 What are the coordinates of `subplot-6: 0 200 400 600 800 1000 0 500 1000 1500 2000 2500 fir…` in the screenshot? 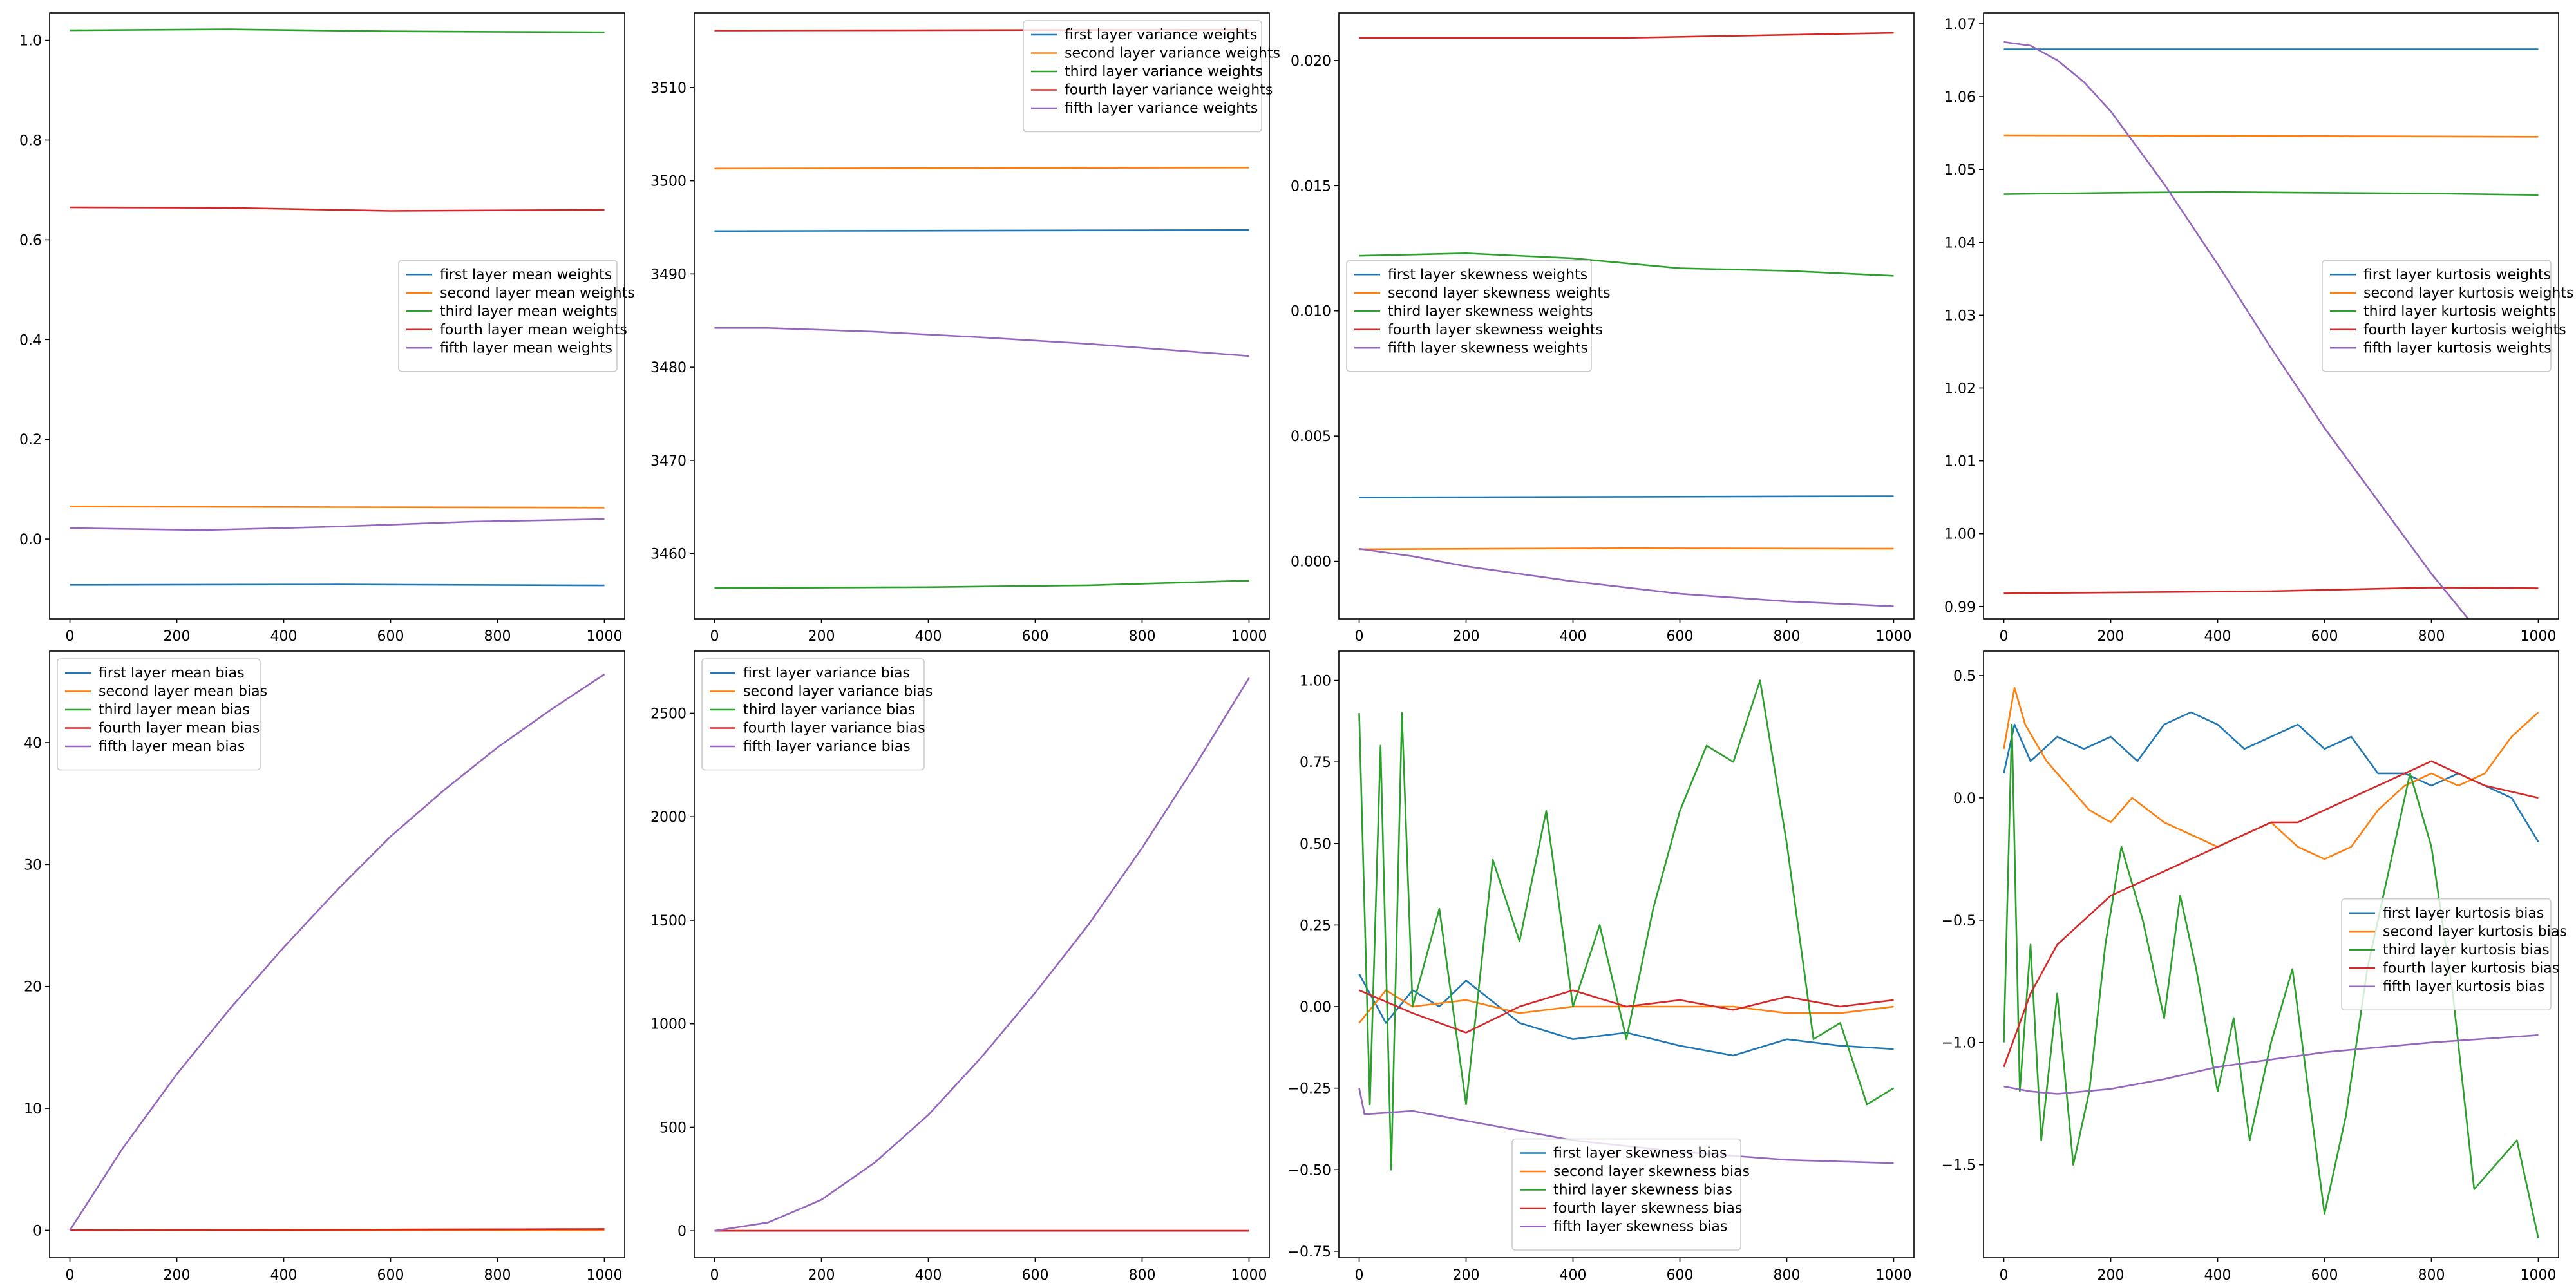 It's located at (960, 967).